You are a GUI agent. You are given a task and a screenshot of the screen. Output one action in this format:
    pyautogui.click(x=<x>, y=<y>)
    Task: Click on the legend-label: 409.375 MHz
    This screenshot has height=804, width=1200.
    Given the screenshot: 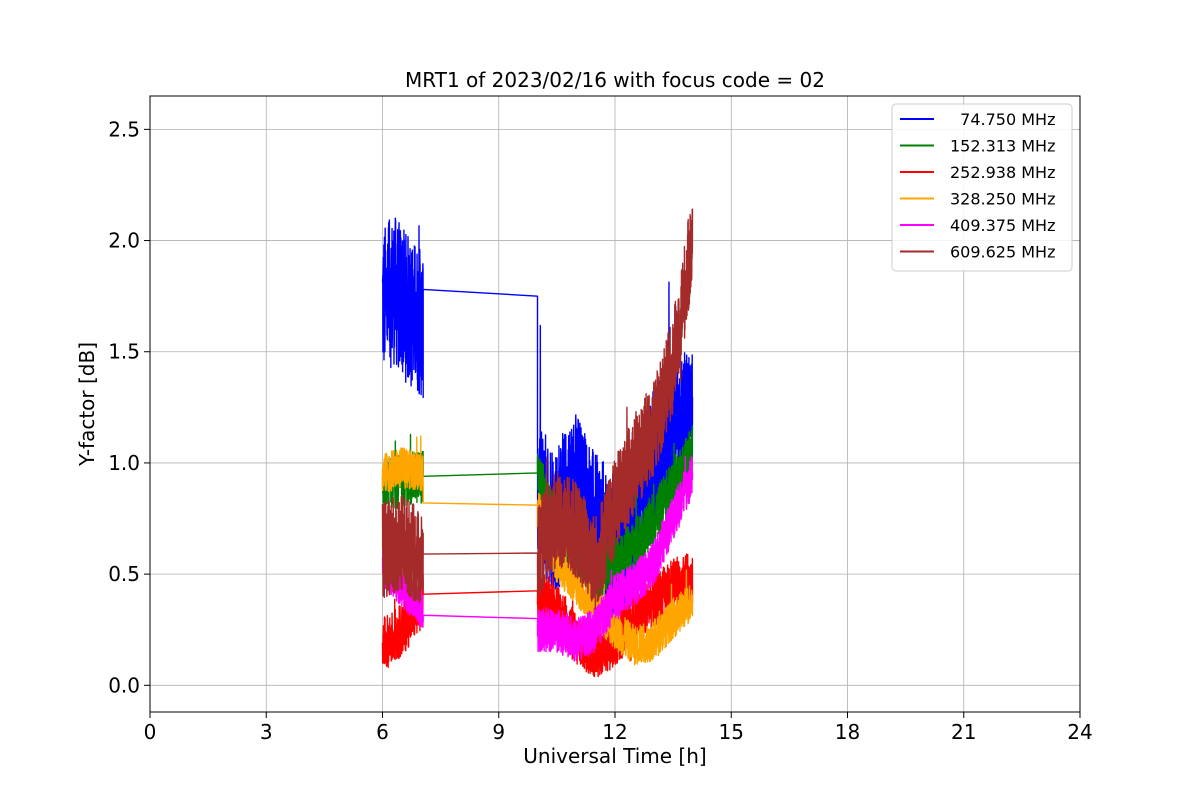 What is the action you would take?
    pyautogui.click(x=1002, y=225)
    